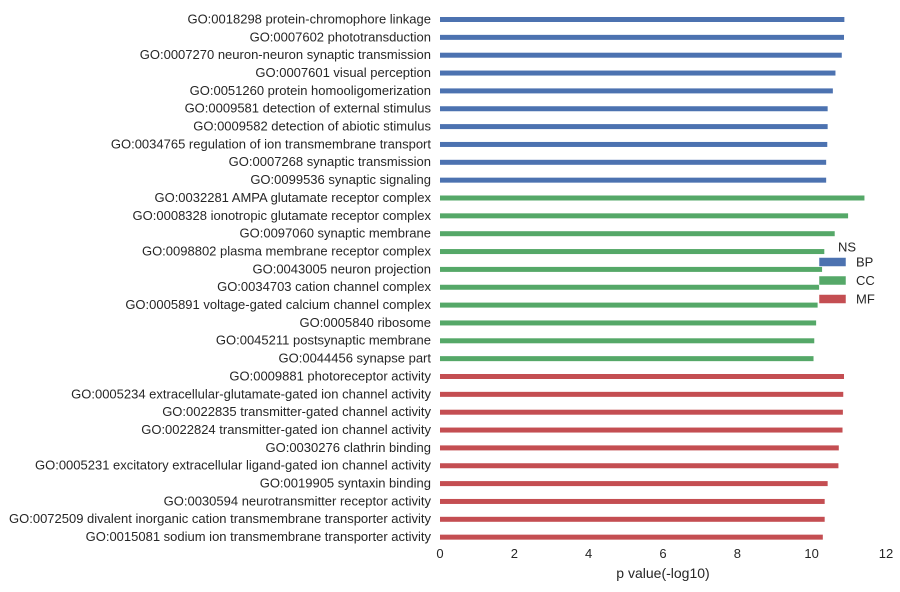 Image resolution: width=900 pixels, height=592 pixels. What do you see at coordinates (323, 340) in the screenshot?
I see `category-label: GO:0045211 postsynaptic membrane` at bounding box center [323, 340].